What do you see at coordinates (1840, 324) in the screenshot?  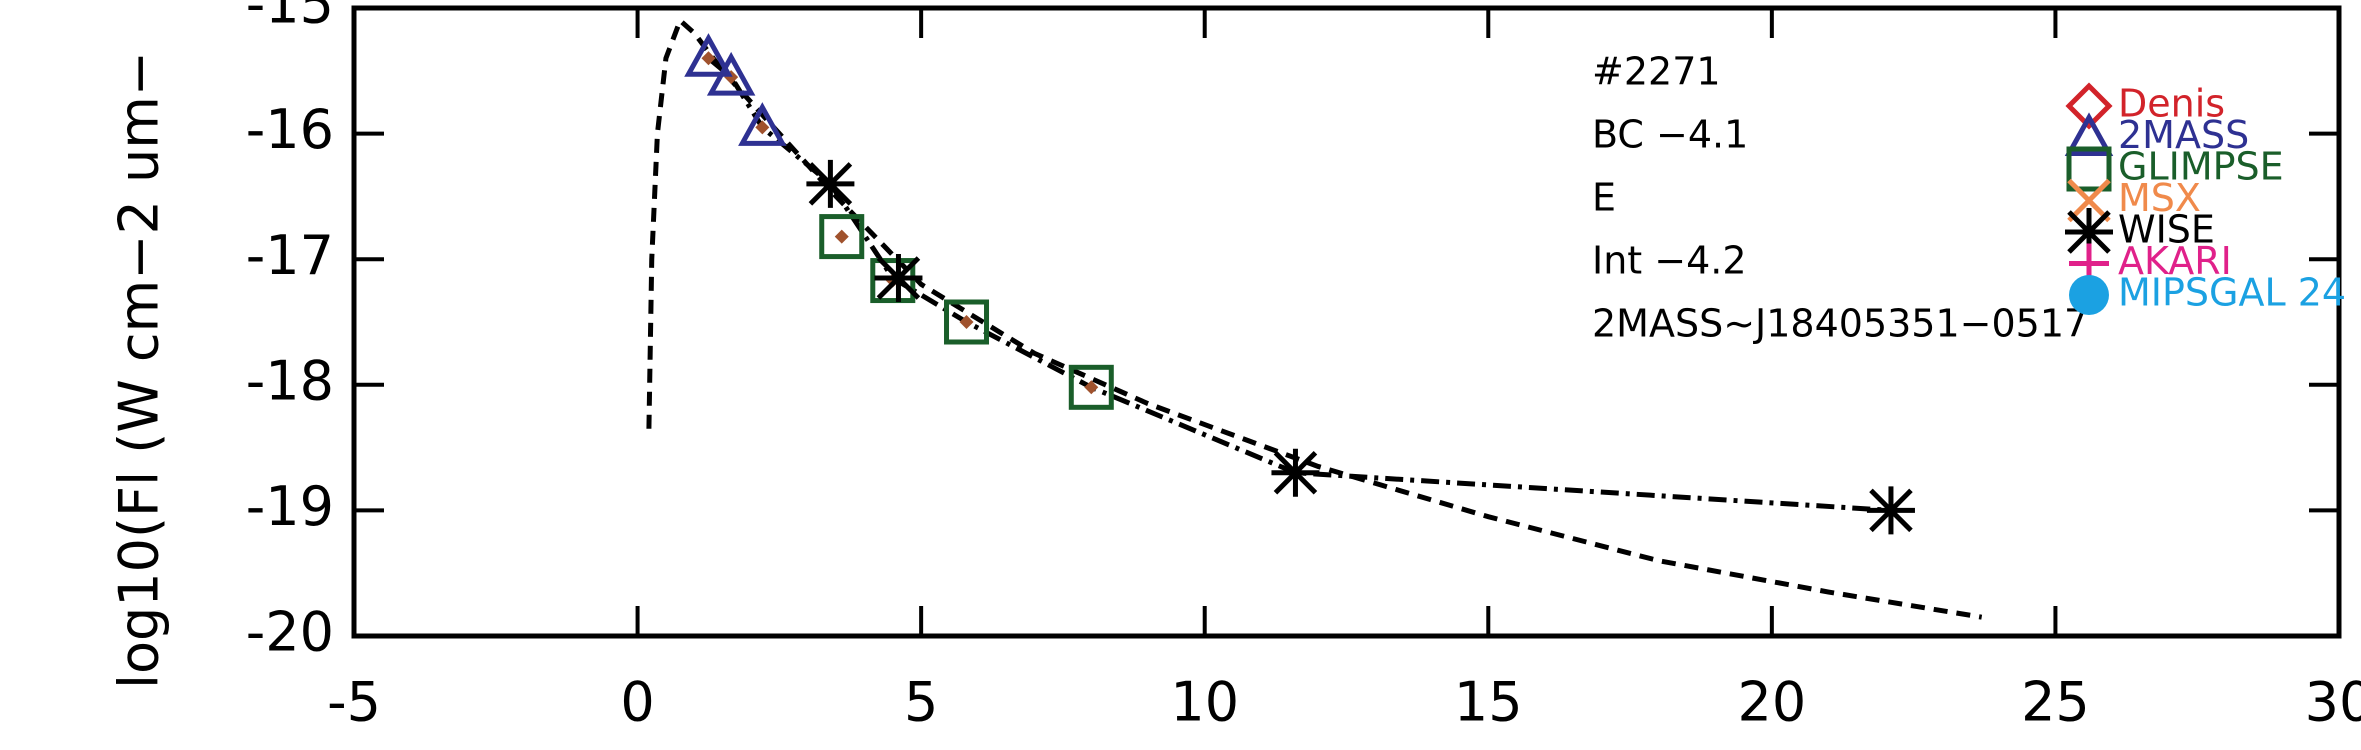 I see `annotation: 2MASS~J18405351−0517` at bounding box center [1840, 324].